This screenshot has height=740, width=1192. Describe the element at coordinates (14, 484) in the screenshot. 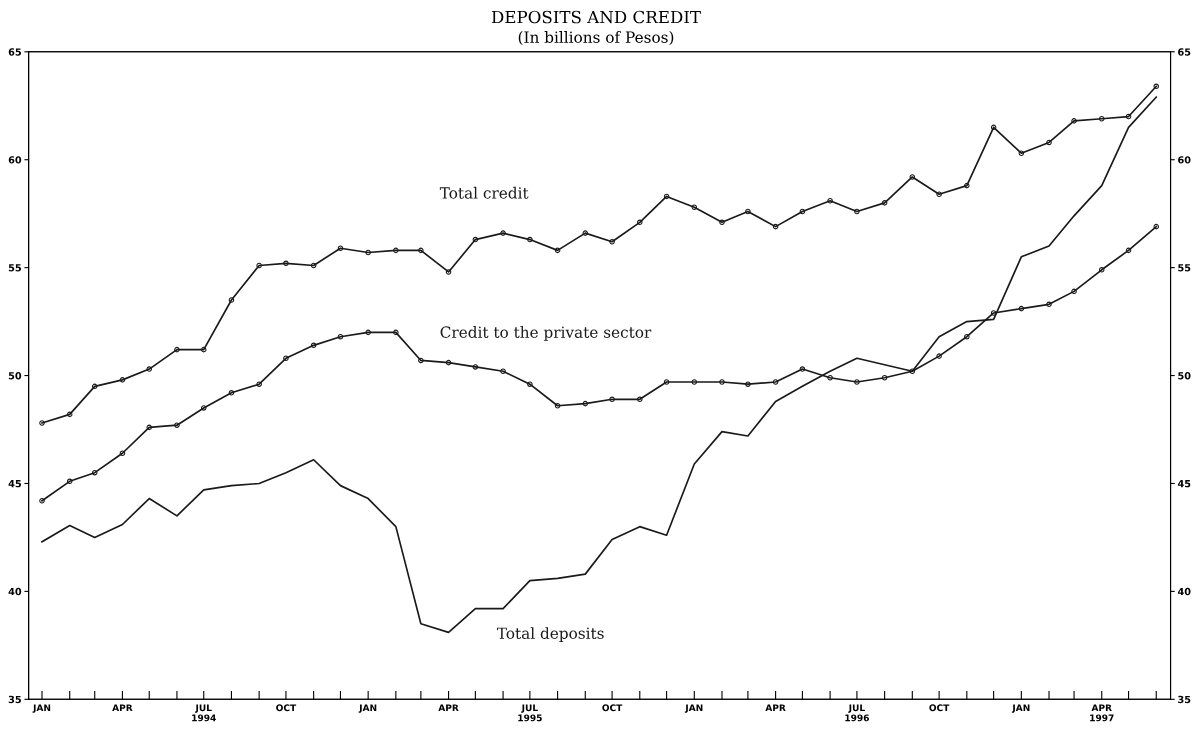

I see `y-tick-label: 45` at that location.